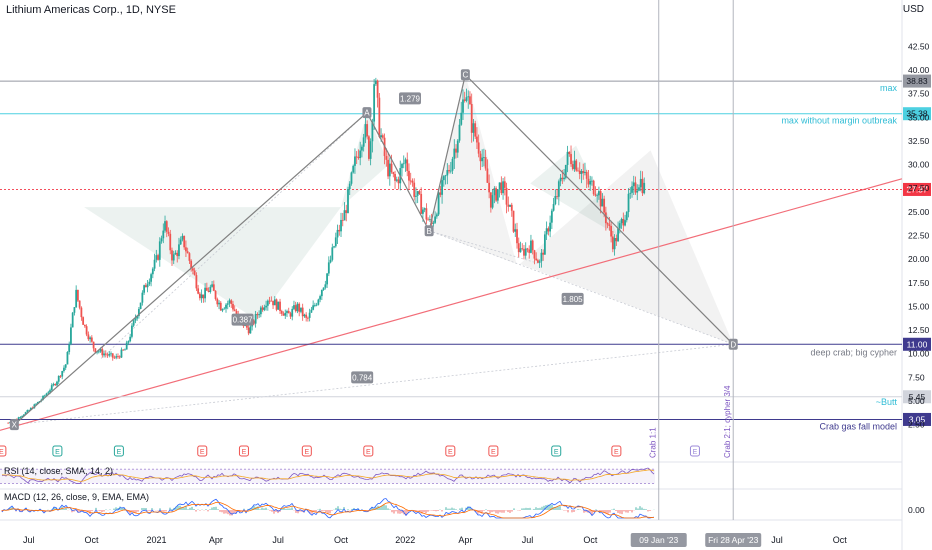  I want to click on x-tick-label: Oct, so click(92, 540).